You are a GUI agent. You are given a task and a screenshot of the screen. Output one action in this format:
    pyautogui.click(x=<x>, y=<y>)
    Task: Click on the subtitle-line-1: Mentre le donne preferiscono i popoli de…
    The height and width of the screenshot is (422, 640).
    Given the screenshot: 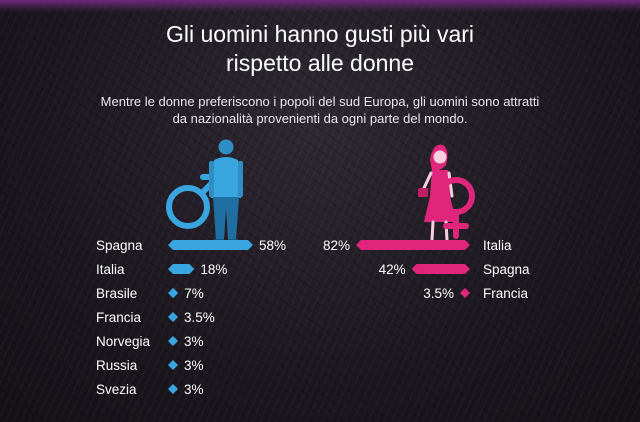 What is the action you would take?
    pyautogui.click(x=320, y=101)
    